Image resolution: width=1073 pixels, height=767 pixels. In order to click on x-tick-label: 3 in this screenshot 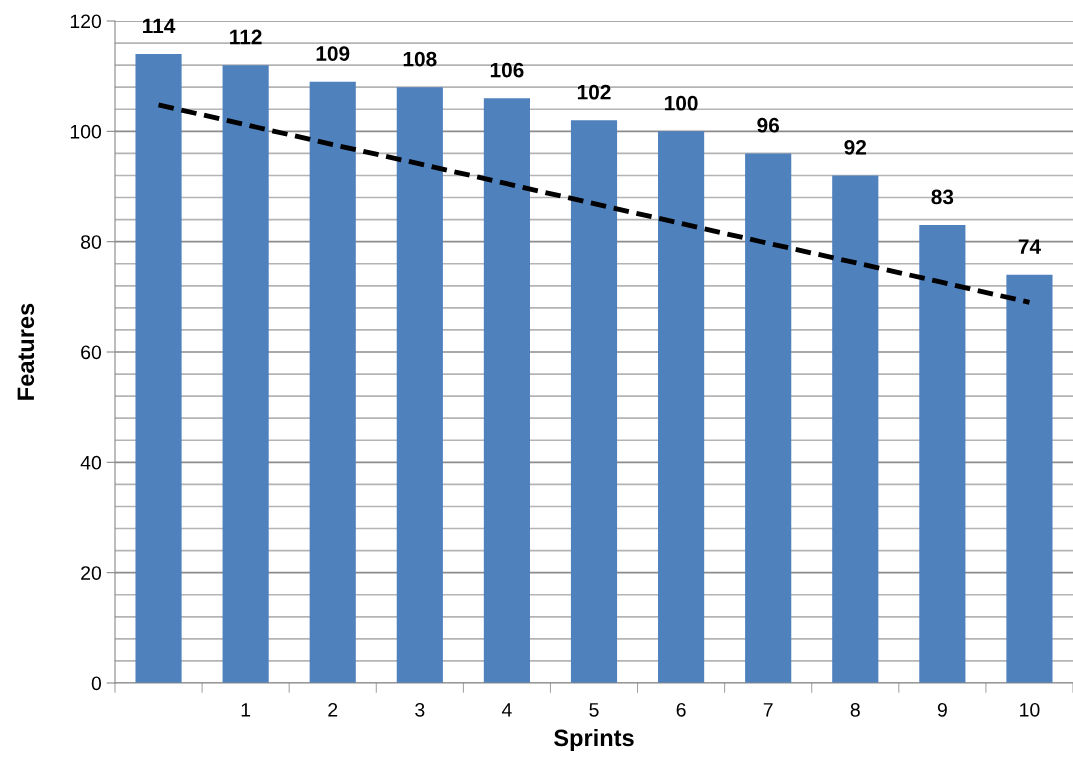, I will do `click(420, 709)`.